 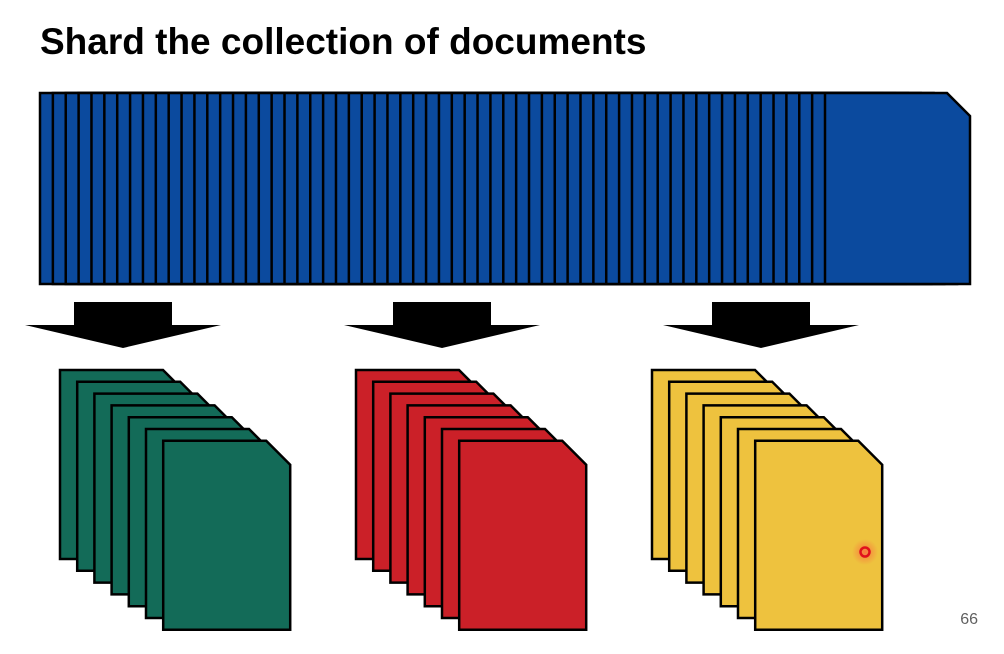 I want to click on cursor-glow, so click(x=865, y=552).